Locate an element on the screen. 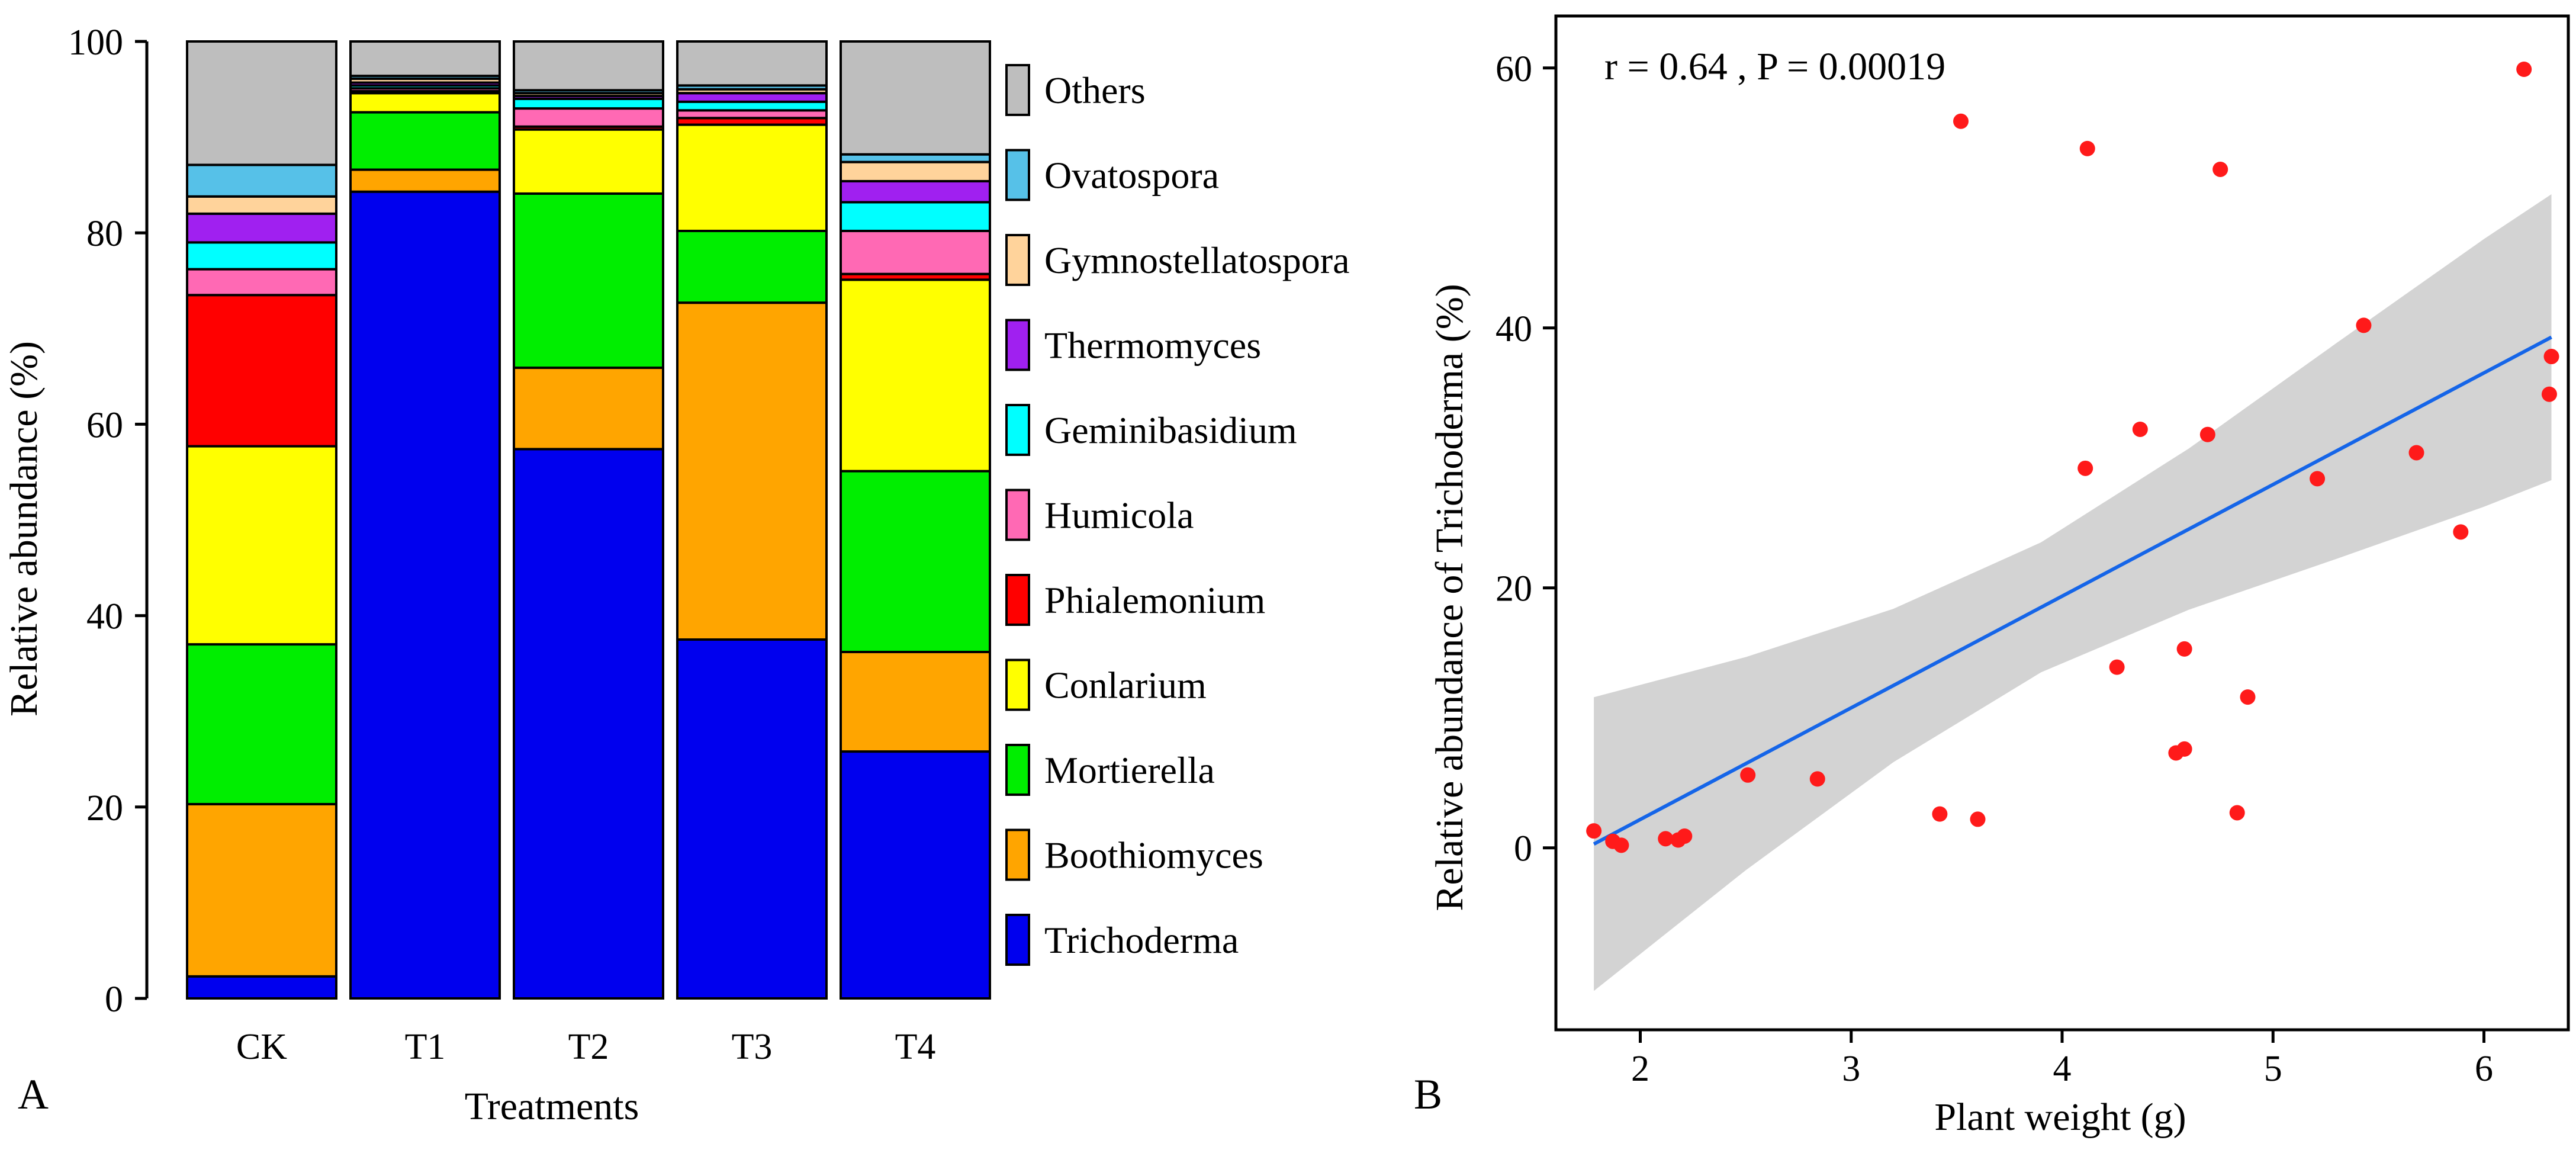  legend-item-boothiomyces: Boothiomyces is located at coordinates (1134, 855).